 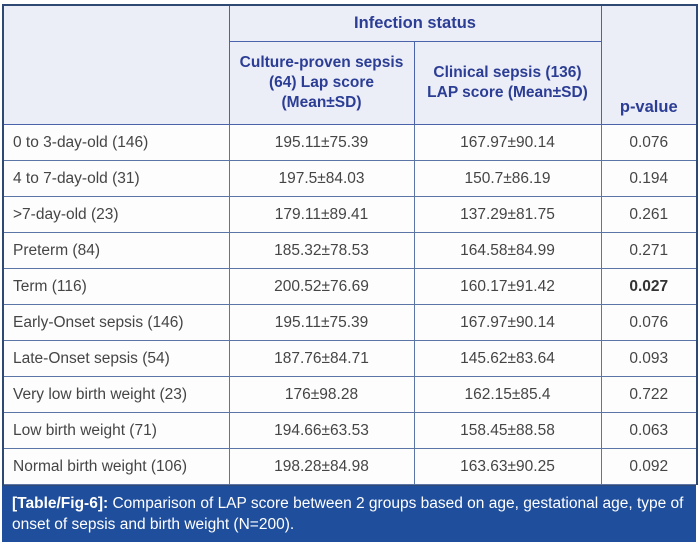 What do you see at coordinates (321, 466) in the screenshot?
I see `culture-value-cell: 198.28±84.98` at bounding box center [321, 466].